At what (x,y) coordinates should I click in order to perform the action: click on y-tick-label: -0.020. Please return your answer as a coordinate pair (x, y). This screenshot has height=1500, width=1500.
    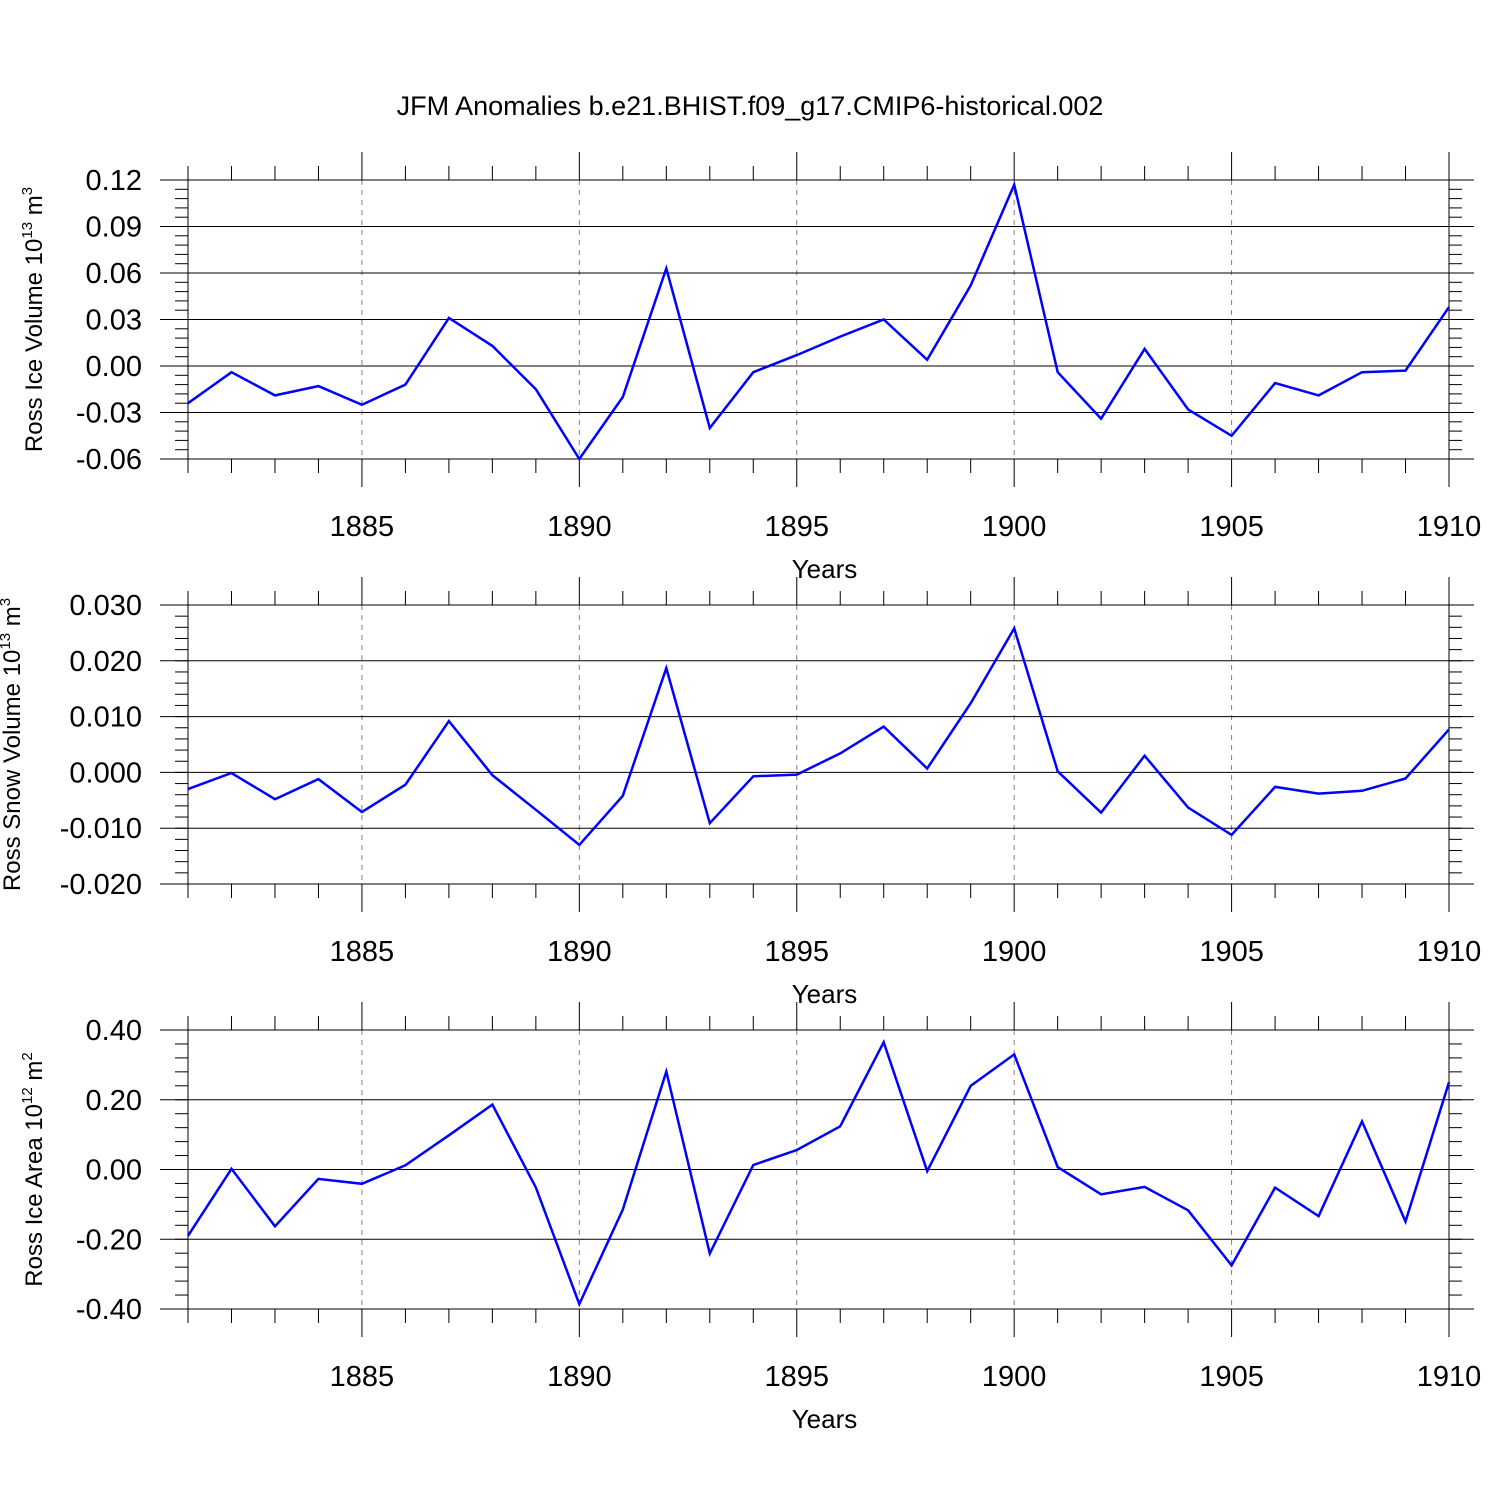
    Looking at the image, I should click on (101, 885).